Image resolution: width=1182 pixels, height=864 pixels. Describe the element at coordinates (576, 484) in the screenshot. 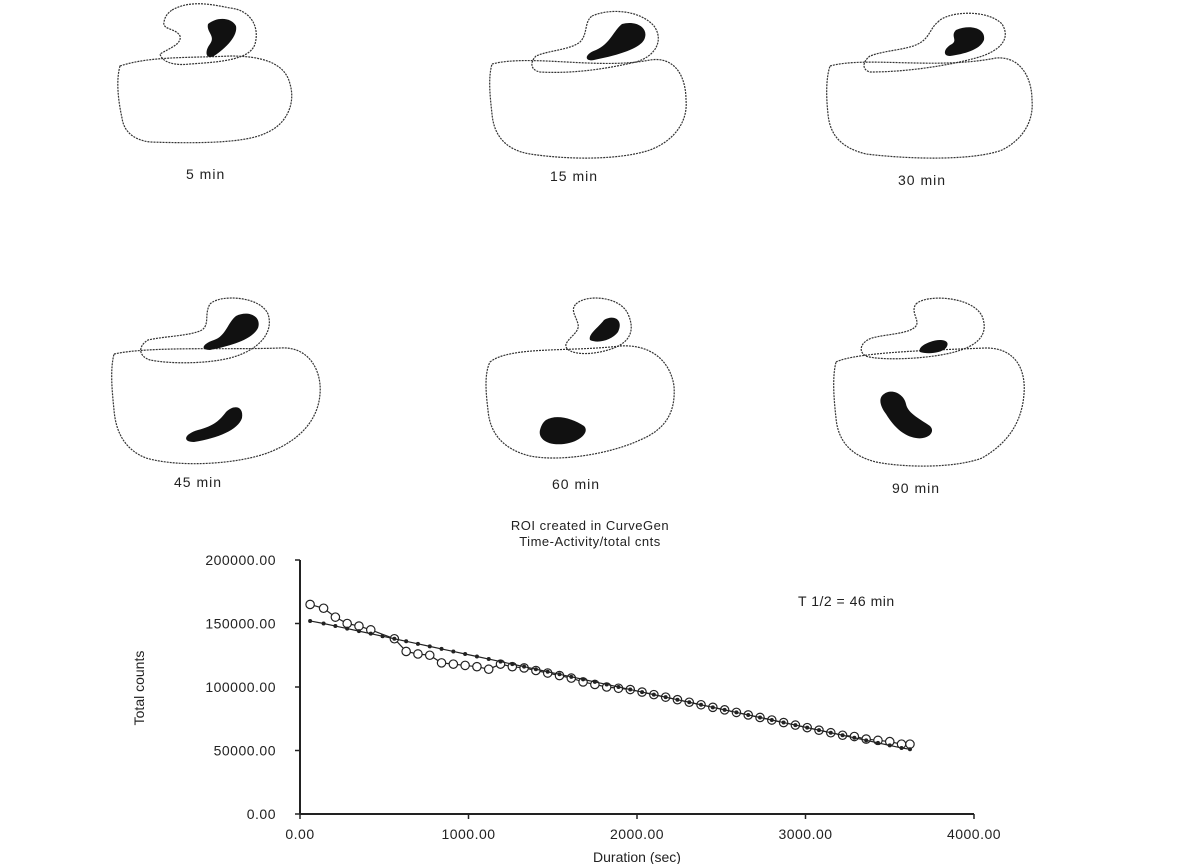

I see `panel-label: 60 min` at that location.